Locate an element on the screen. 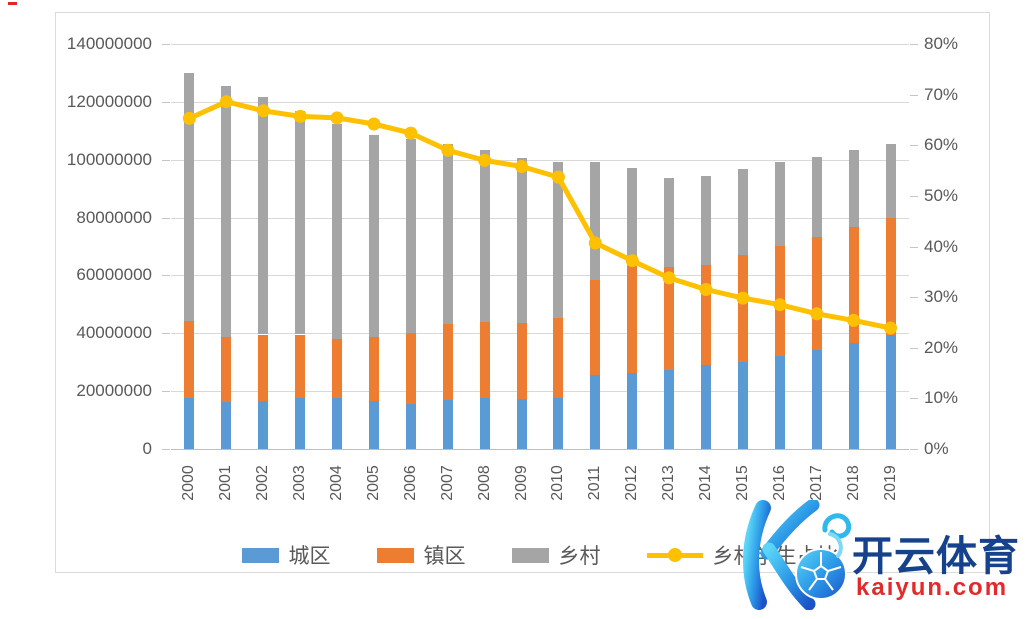 This screenshot has width=1027, height=619. bar-segment-城区-2001 is located at coordinates (226, 425).